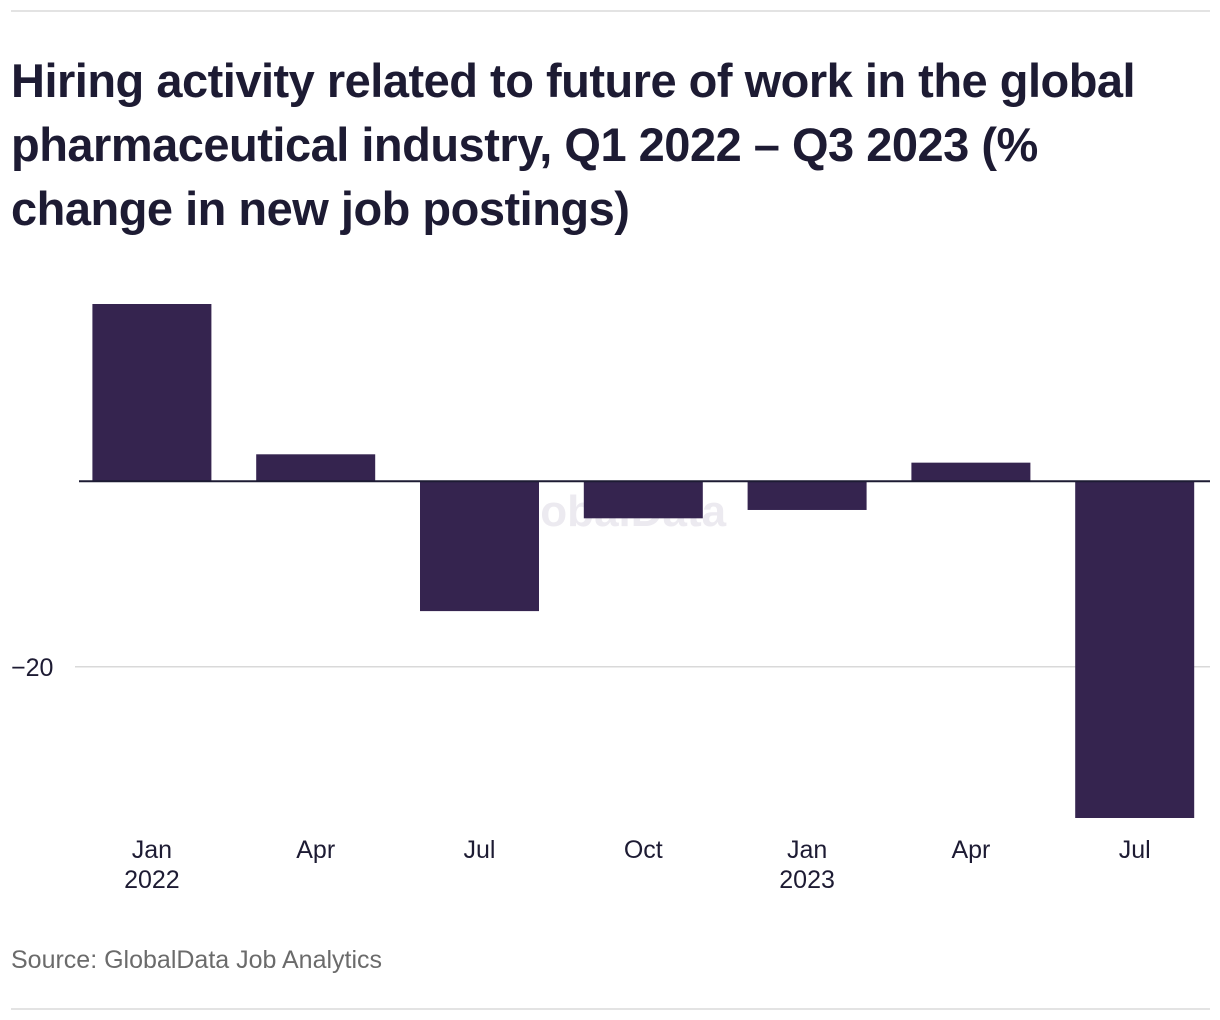  I want to click on y-tick-label: −20, so click(32, 668).